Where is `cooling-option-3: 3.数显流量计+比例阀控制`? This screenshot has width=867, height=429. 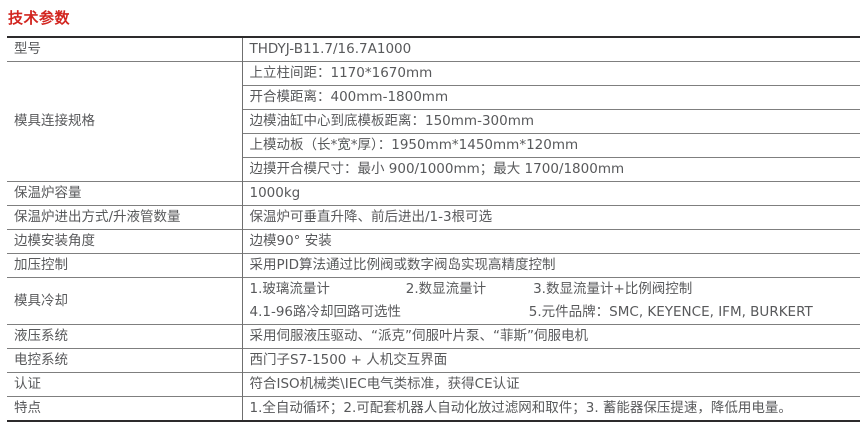 cooling-option-3: 3.数显流量计+比例阀控制 is located at coordinates (613, 289).